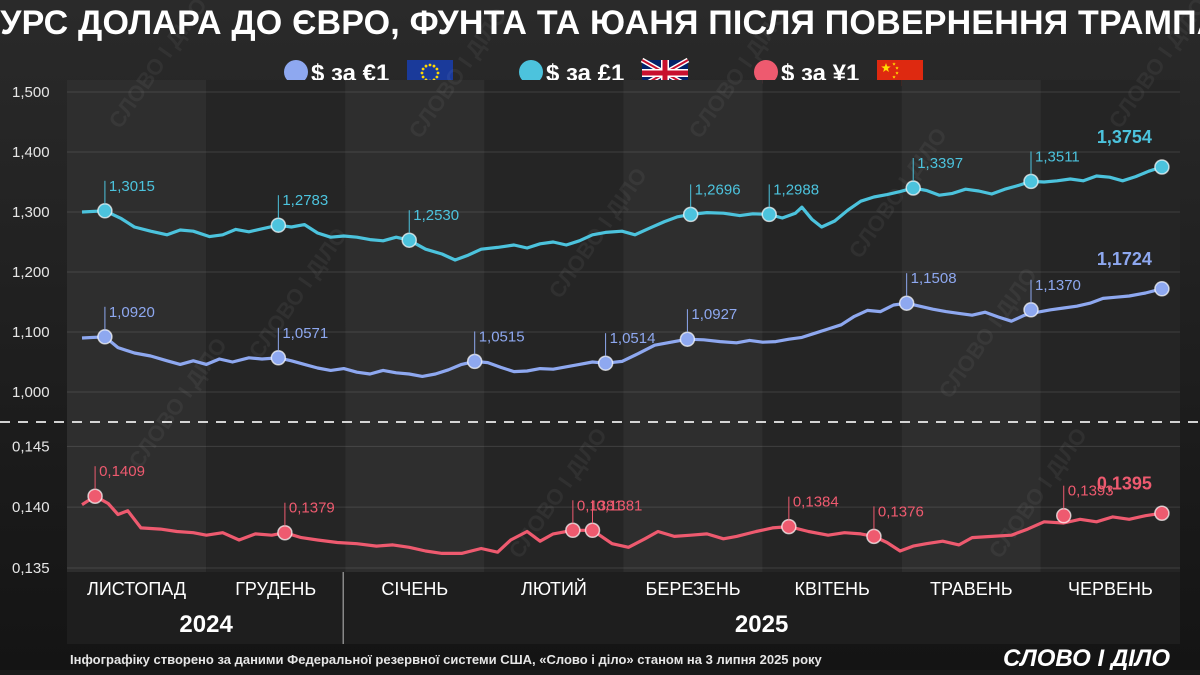  I want to click on data-label: 0,1376, so click(901, 511).